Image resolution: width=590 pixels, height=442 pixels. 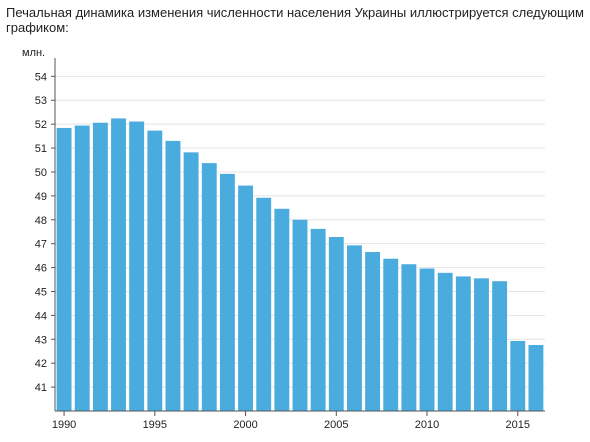 What do you see at coordinates (336, 323) in the screenshot?
I see `bar-2005` at bounding box center [336, 323].